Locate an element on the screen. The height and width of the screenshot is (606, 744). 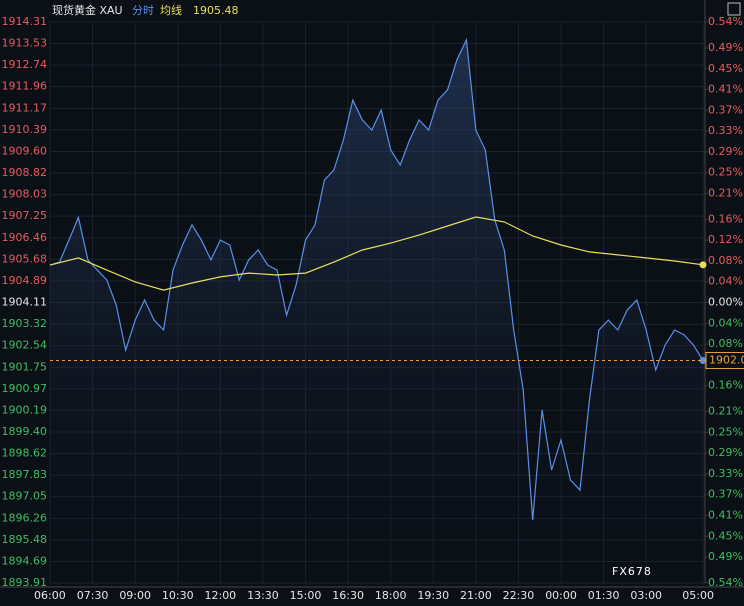
price-tag-label: 1902.0 is located at coordinates (726, 360).